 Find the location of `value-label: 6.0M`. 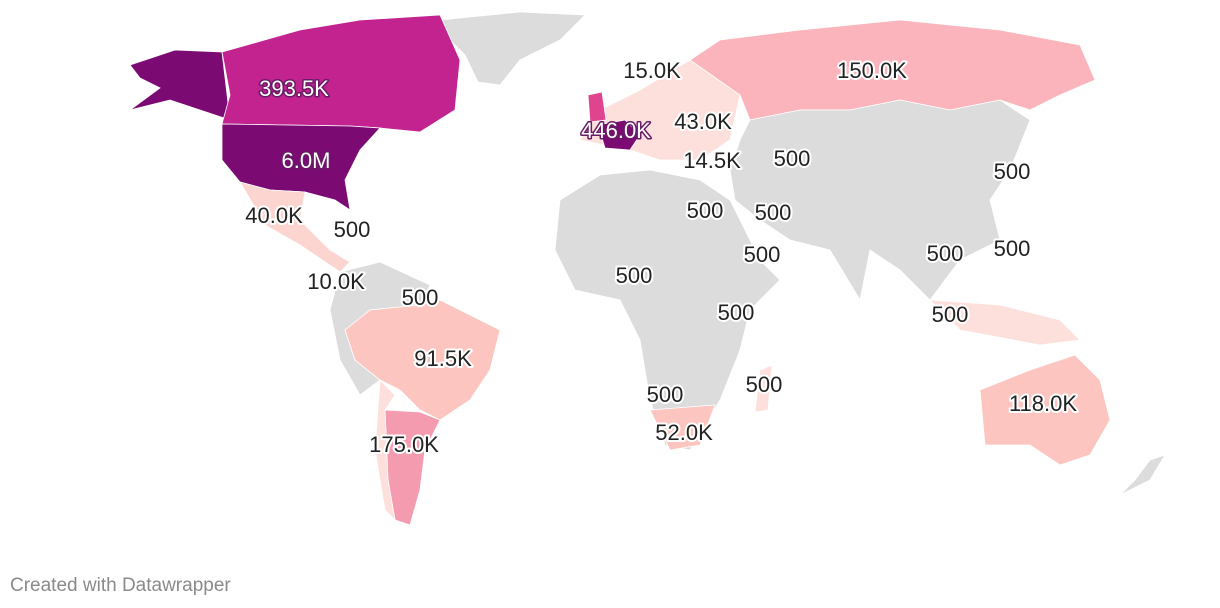

value-label: 6.0M is located at coordinates (306, 160).